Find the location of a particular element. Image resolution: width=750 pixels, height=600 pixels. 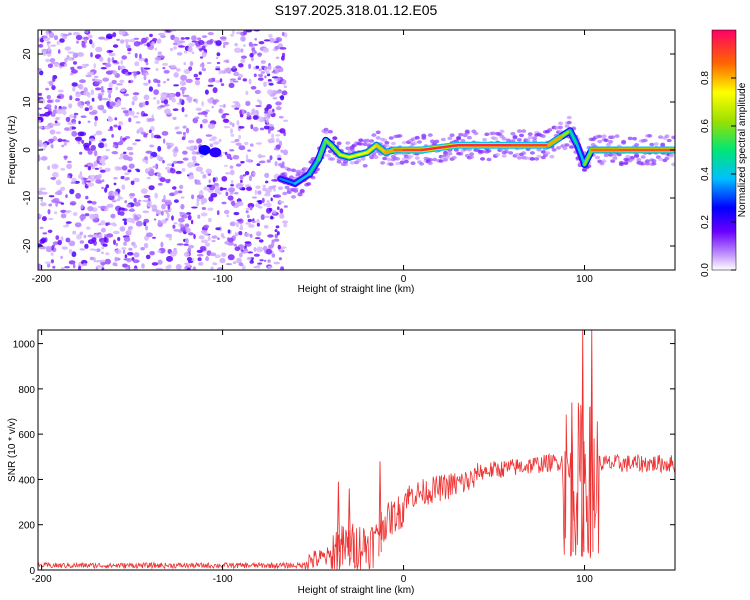

ridge-segment is located at coordinates (344, 156).